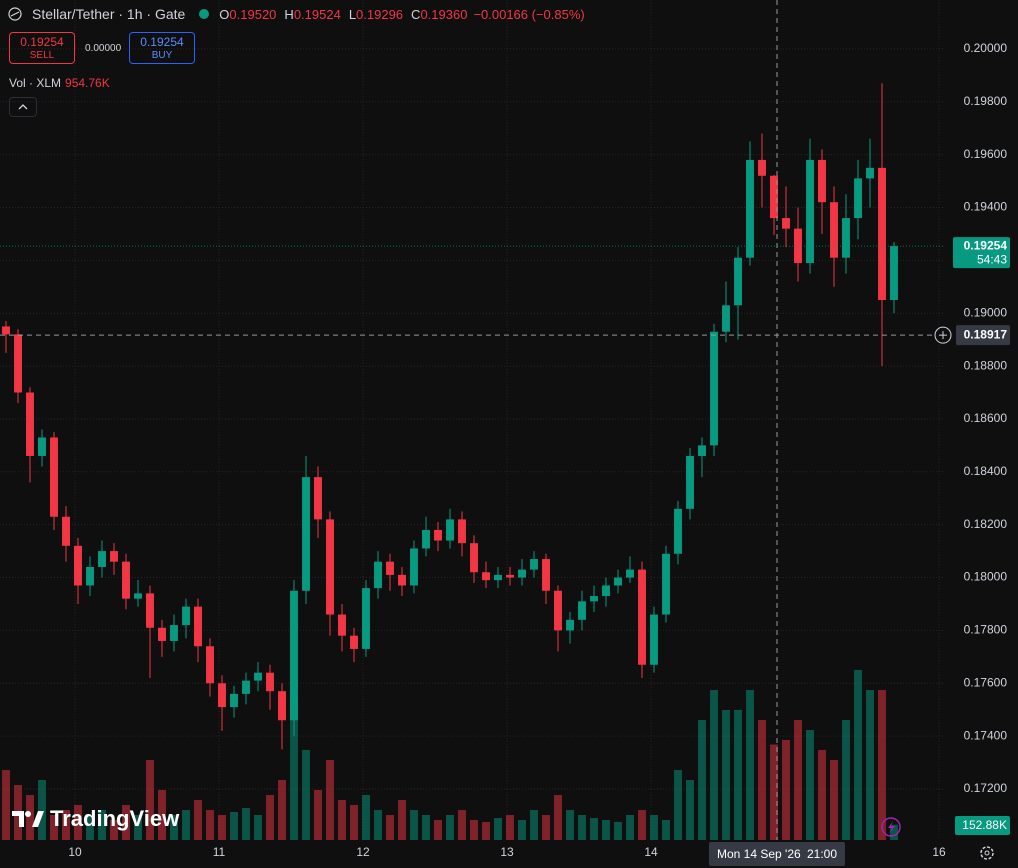 The height and width of the screenshot is (868, 1018). I want to click on lightning-icon, so click(891, 827).